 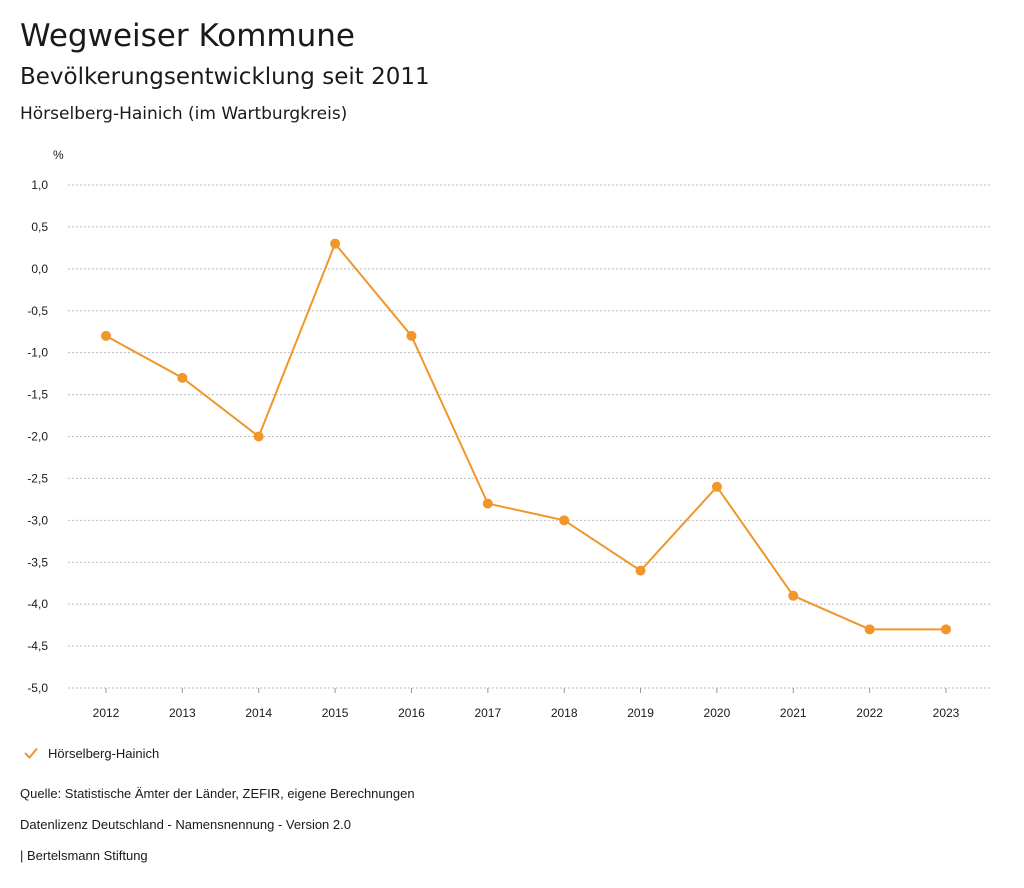 I want to click on y-tick-label: -5,0, so click(x=37, y=688).